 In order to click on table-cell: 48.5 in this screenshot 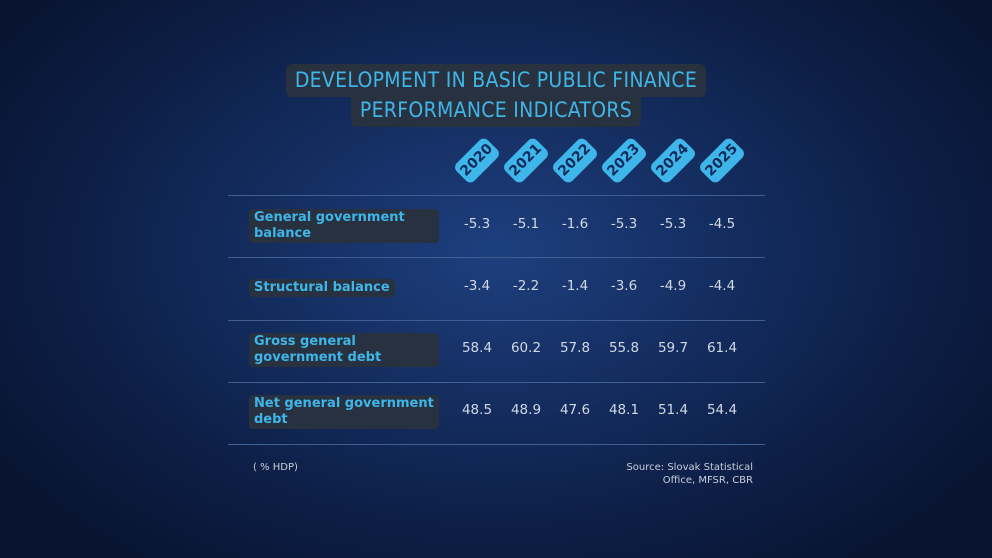, I will do `click(477, 410)`.